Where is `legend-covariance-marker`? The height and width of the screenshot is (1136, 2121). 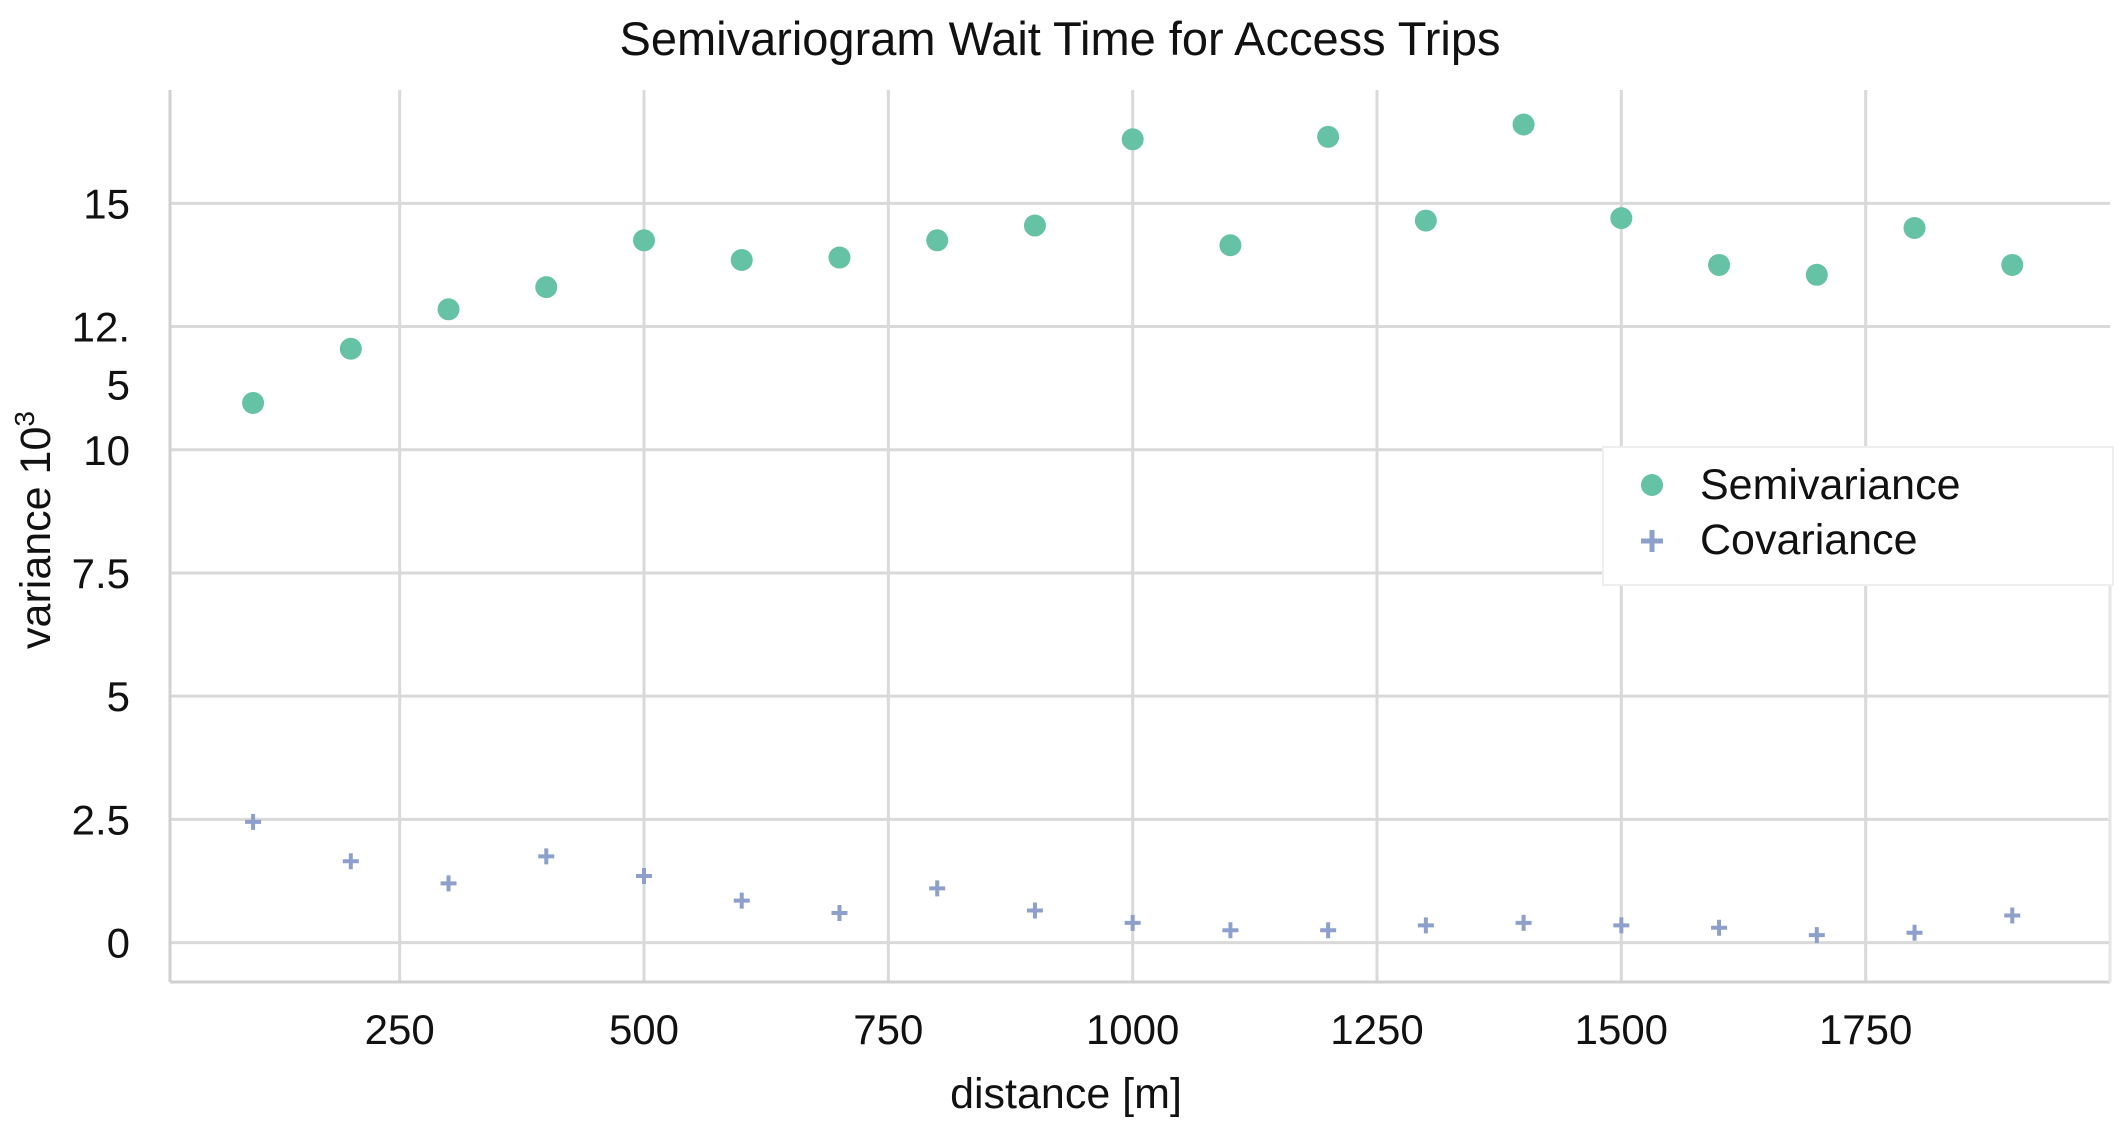 legend-covariance-marker is located at coordinates (1652, 541).